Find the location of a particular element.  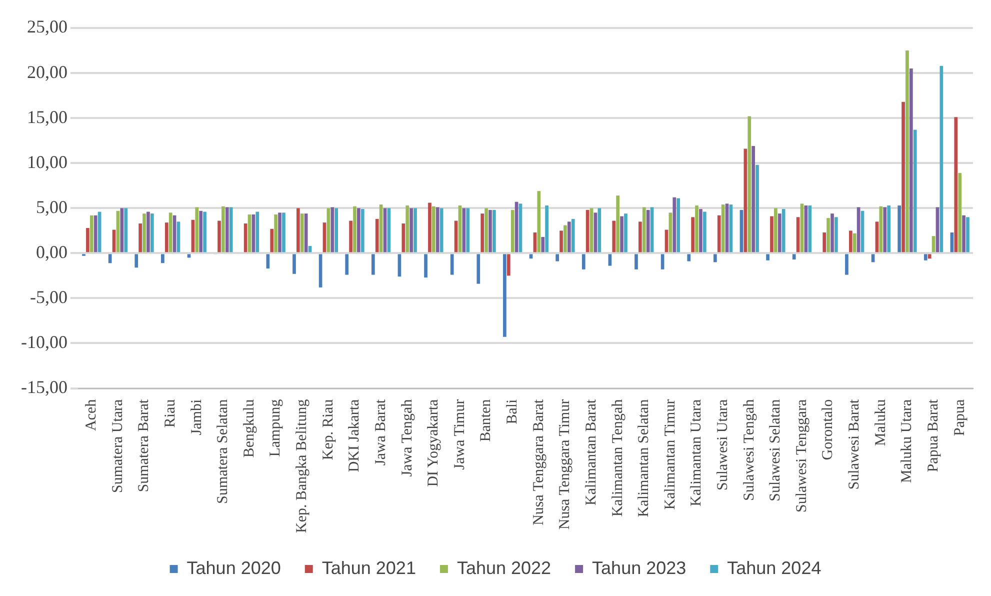

x-tick-label: Kalimantan Tengah is located at coordinates (618, 457).